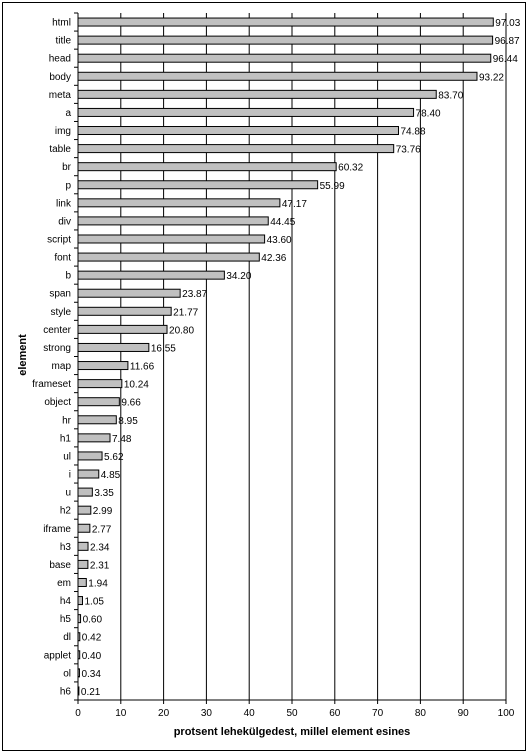  I want to click on value-label: 2.99, so click(103, 511).